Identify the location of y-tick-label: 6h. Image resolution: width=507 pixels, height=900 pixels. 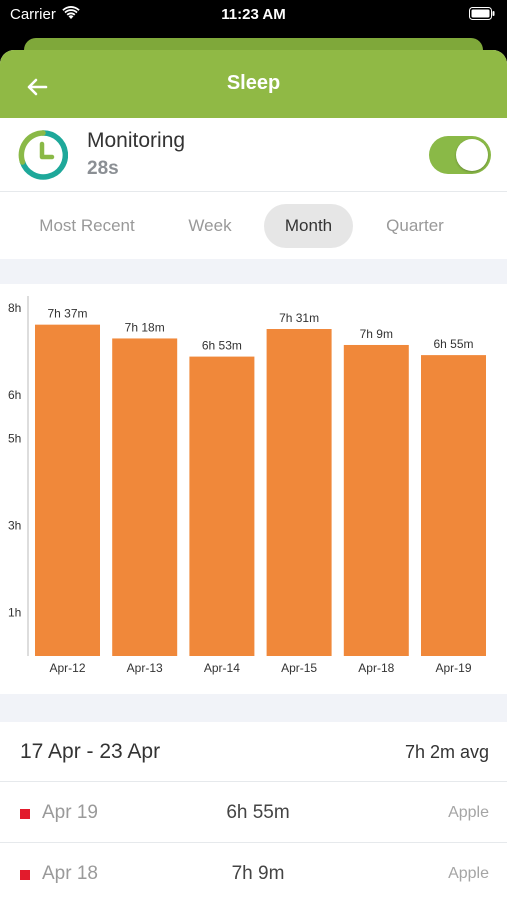
(14, 395).